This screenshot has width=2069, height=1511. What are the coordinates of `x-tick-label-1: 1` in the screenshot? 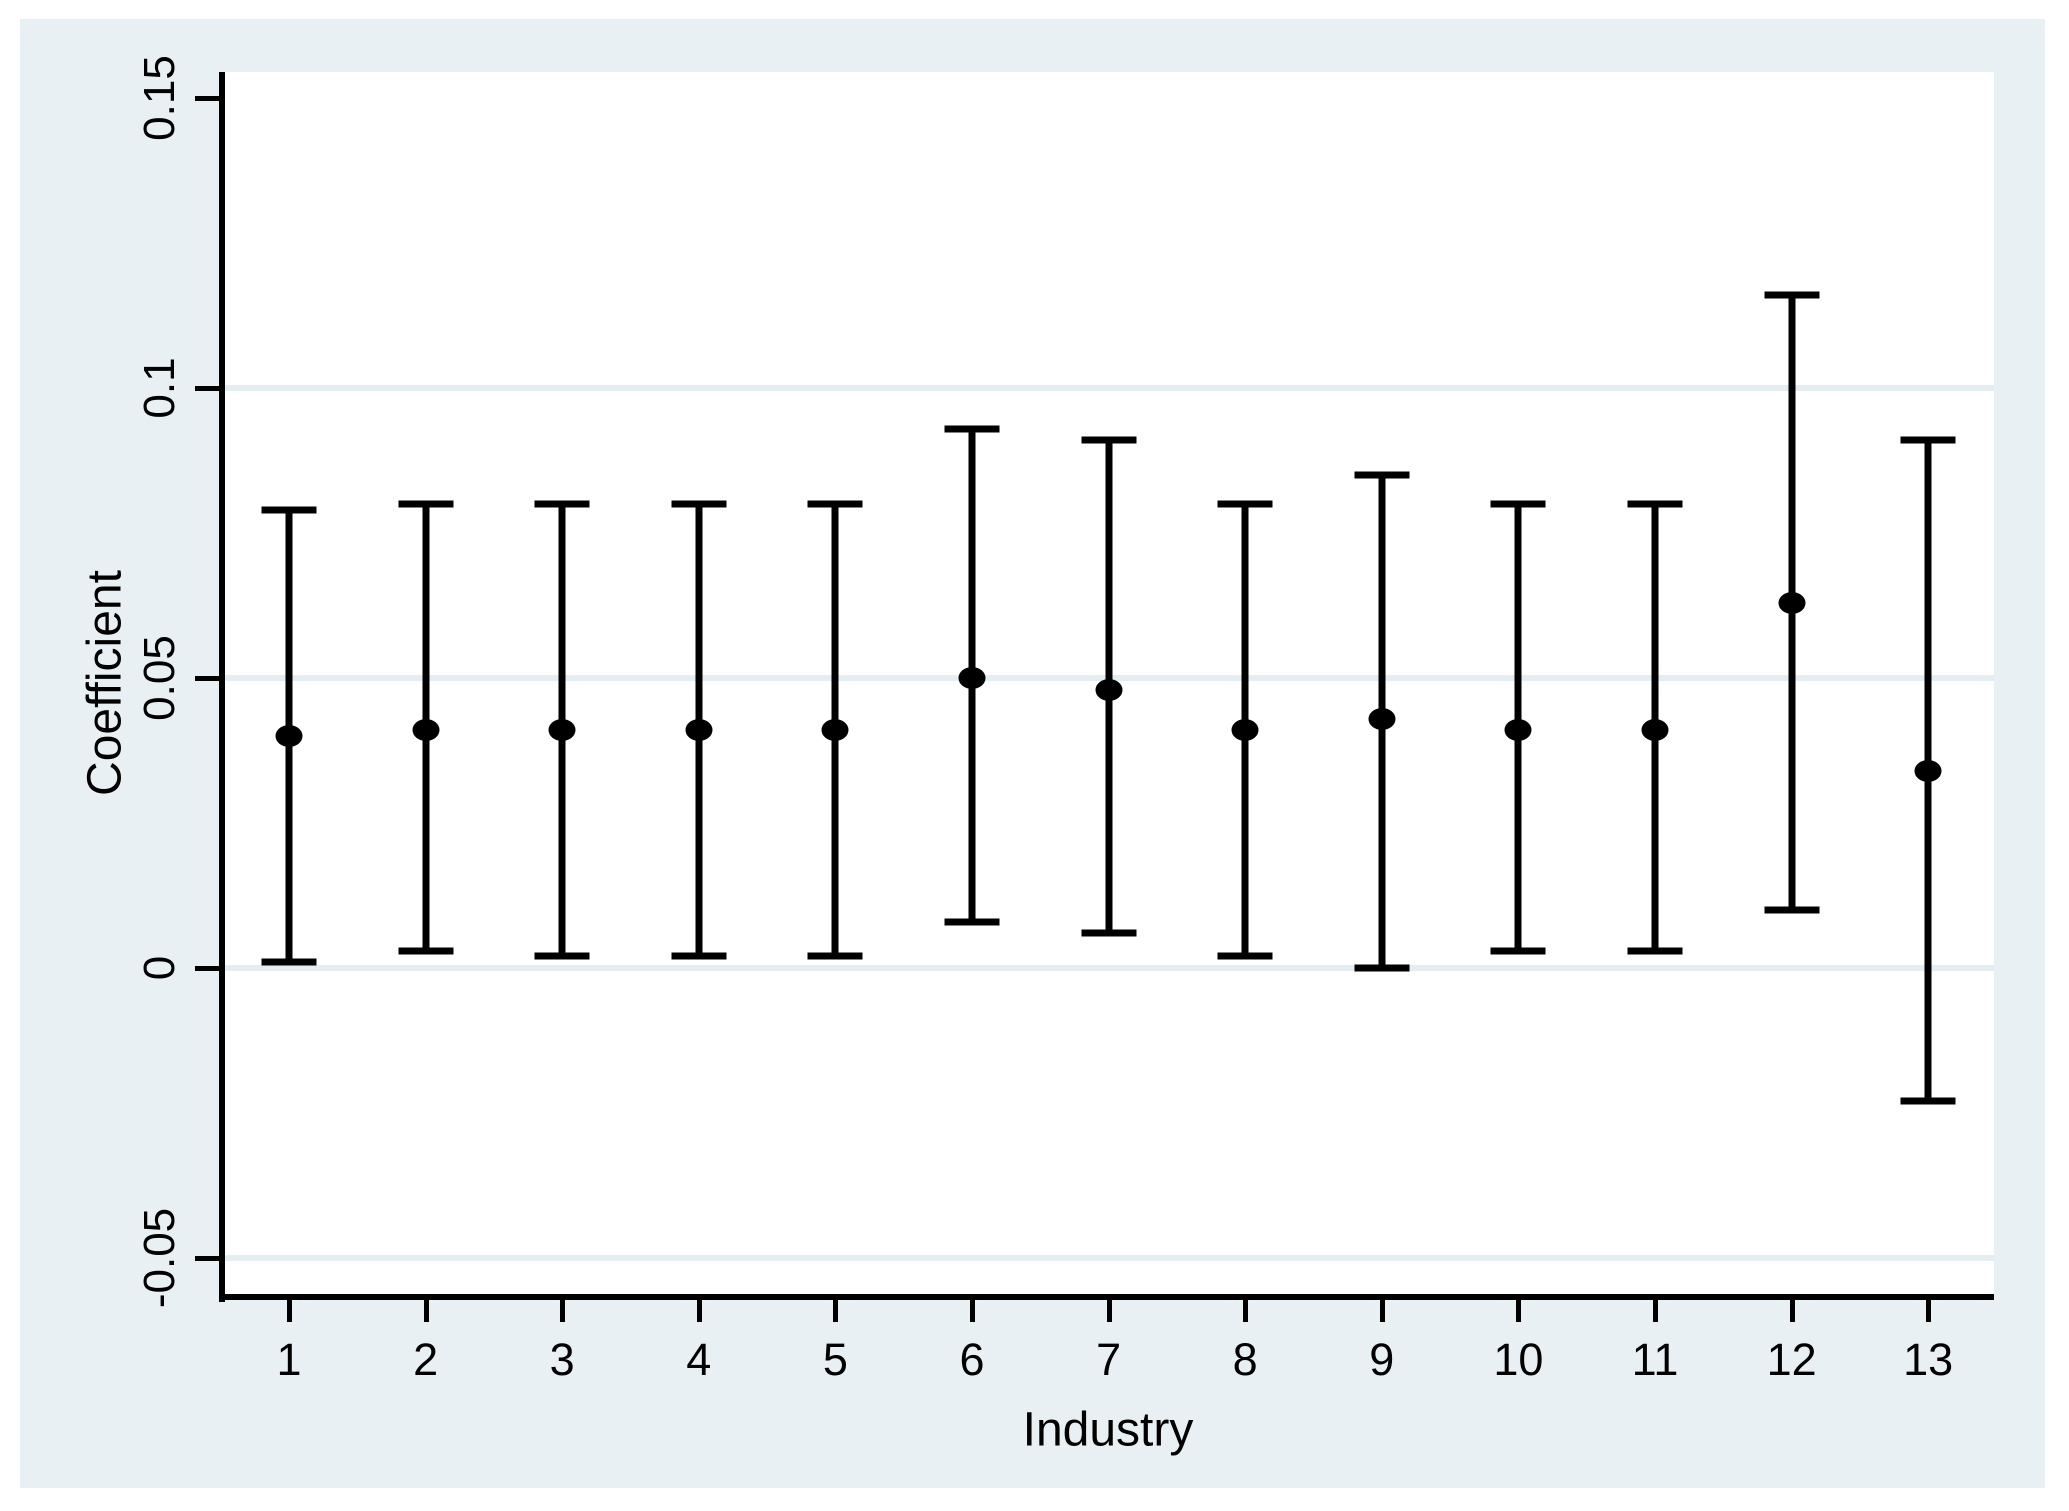 It's located at (289, 1359).